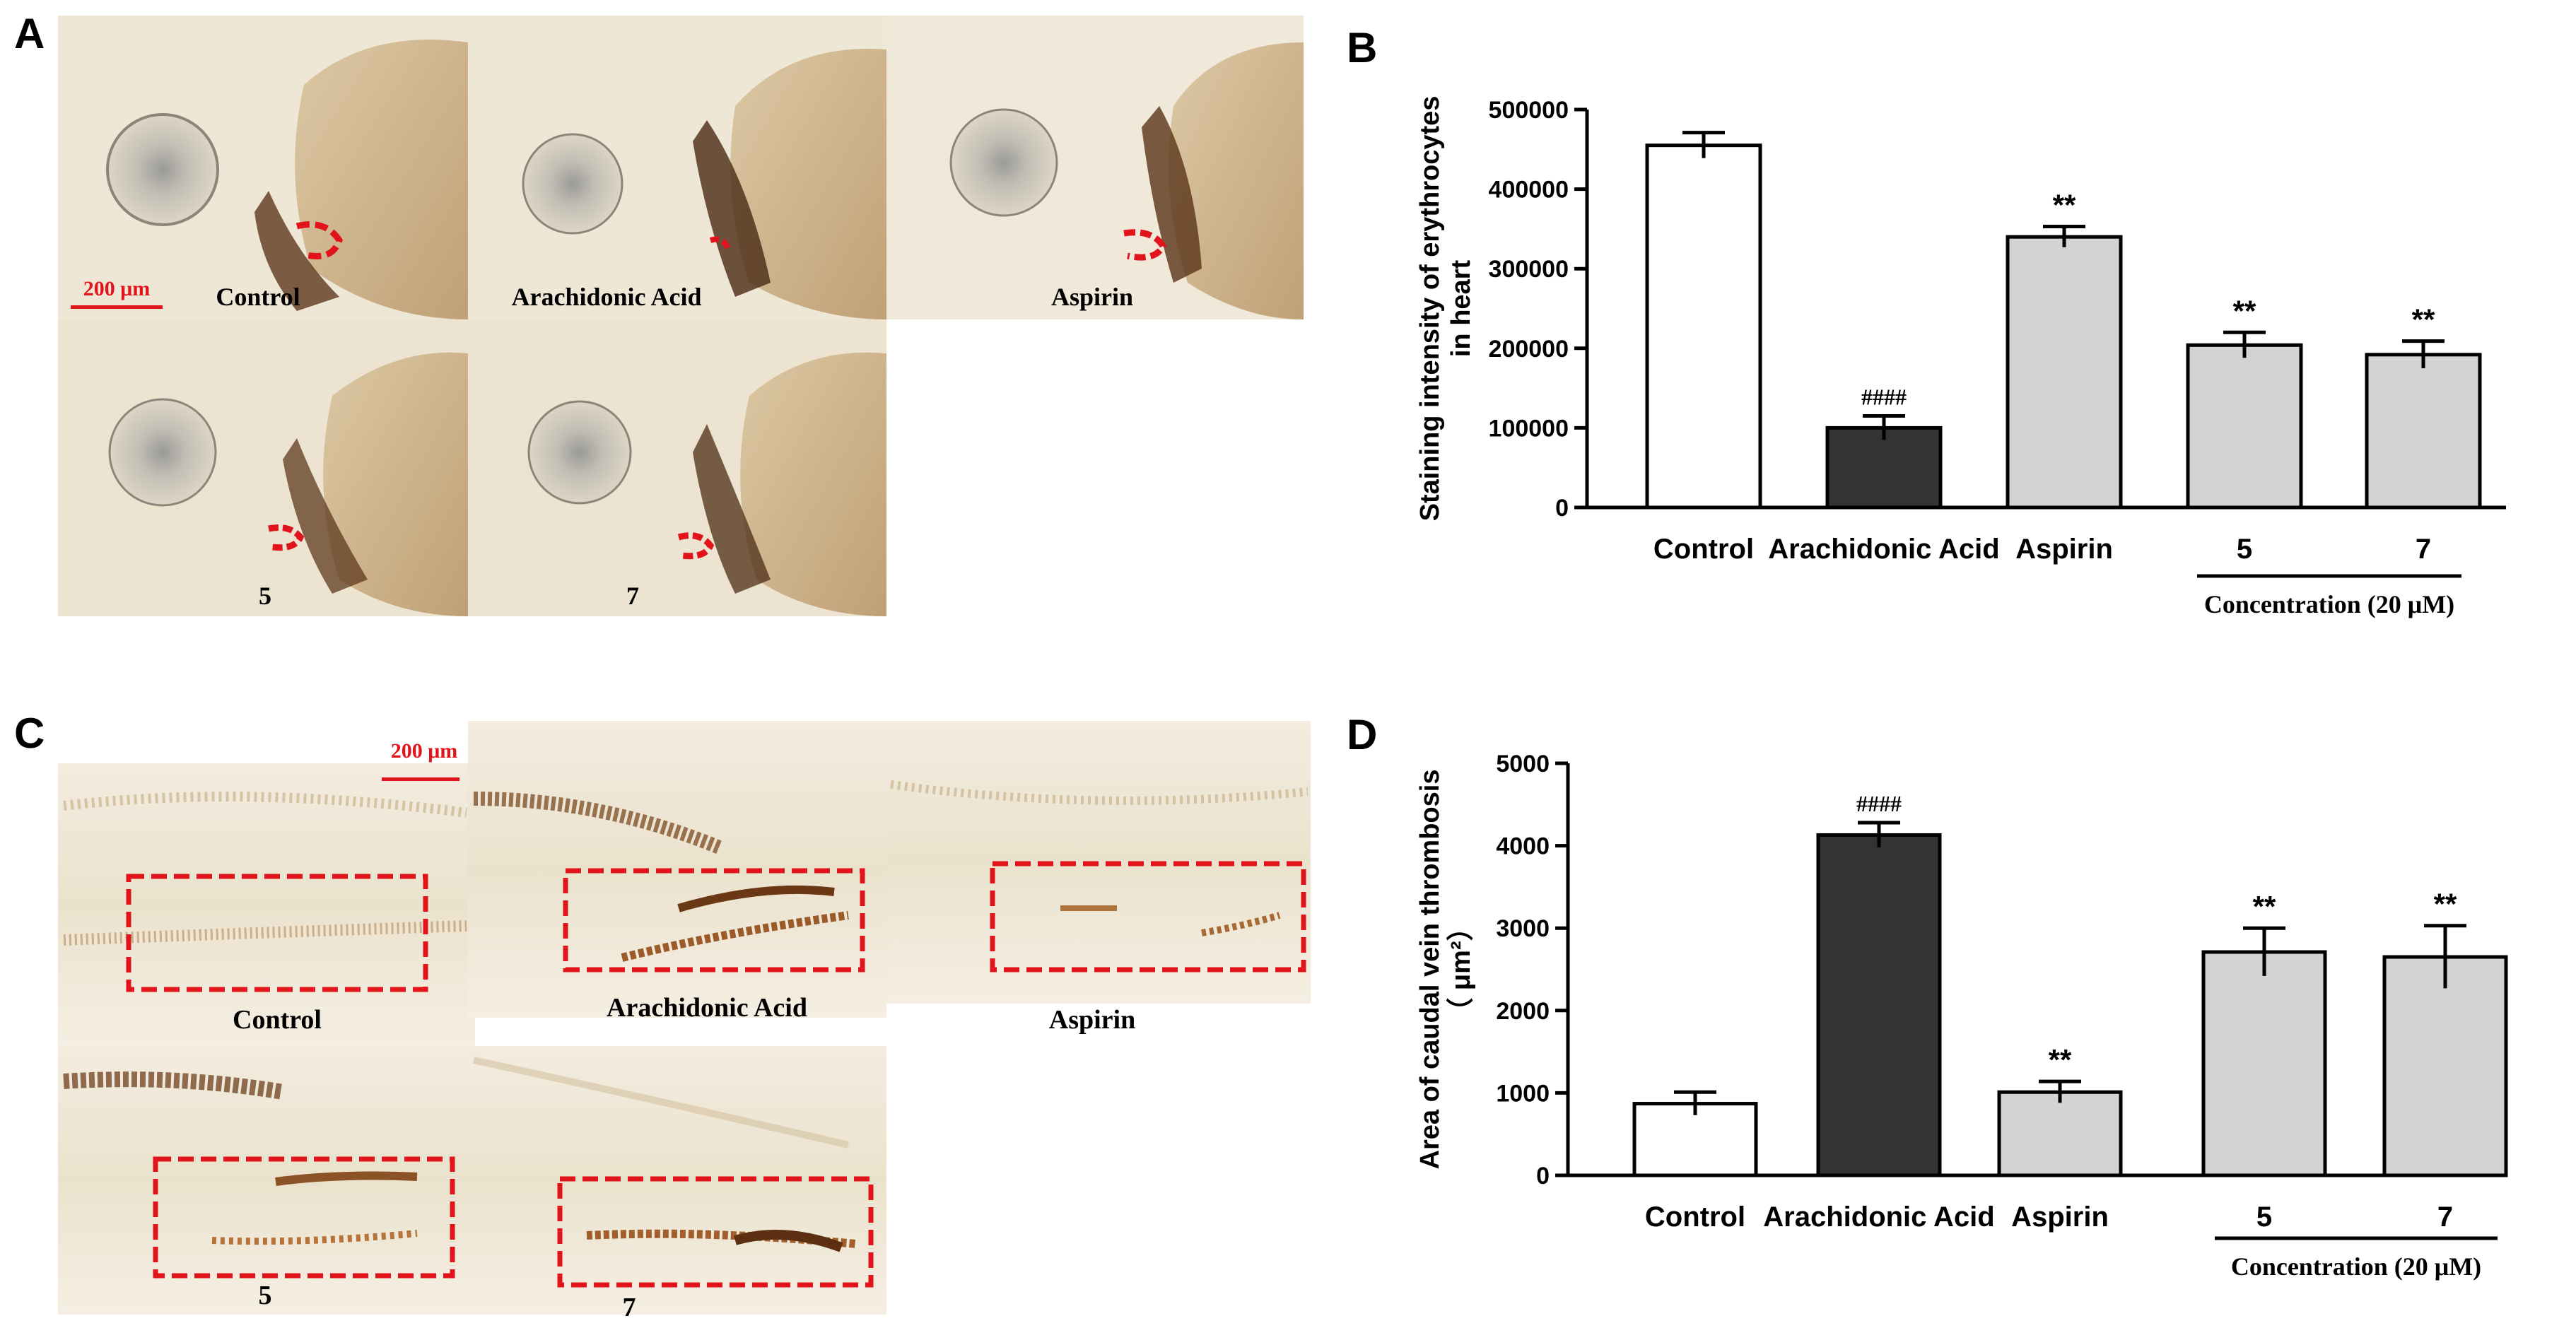 The image size is (2576, 1328). What do you see at coordinates (1523, 846) in the screenshot?
I see `y-tick-label: 4000` at bounding box center [1523, 846].